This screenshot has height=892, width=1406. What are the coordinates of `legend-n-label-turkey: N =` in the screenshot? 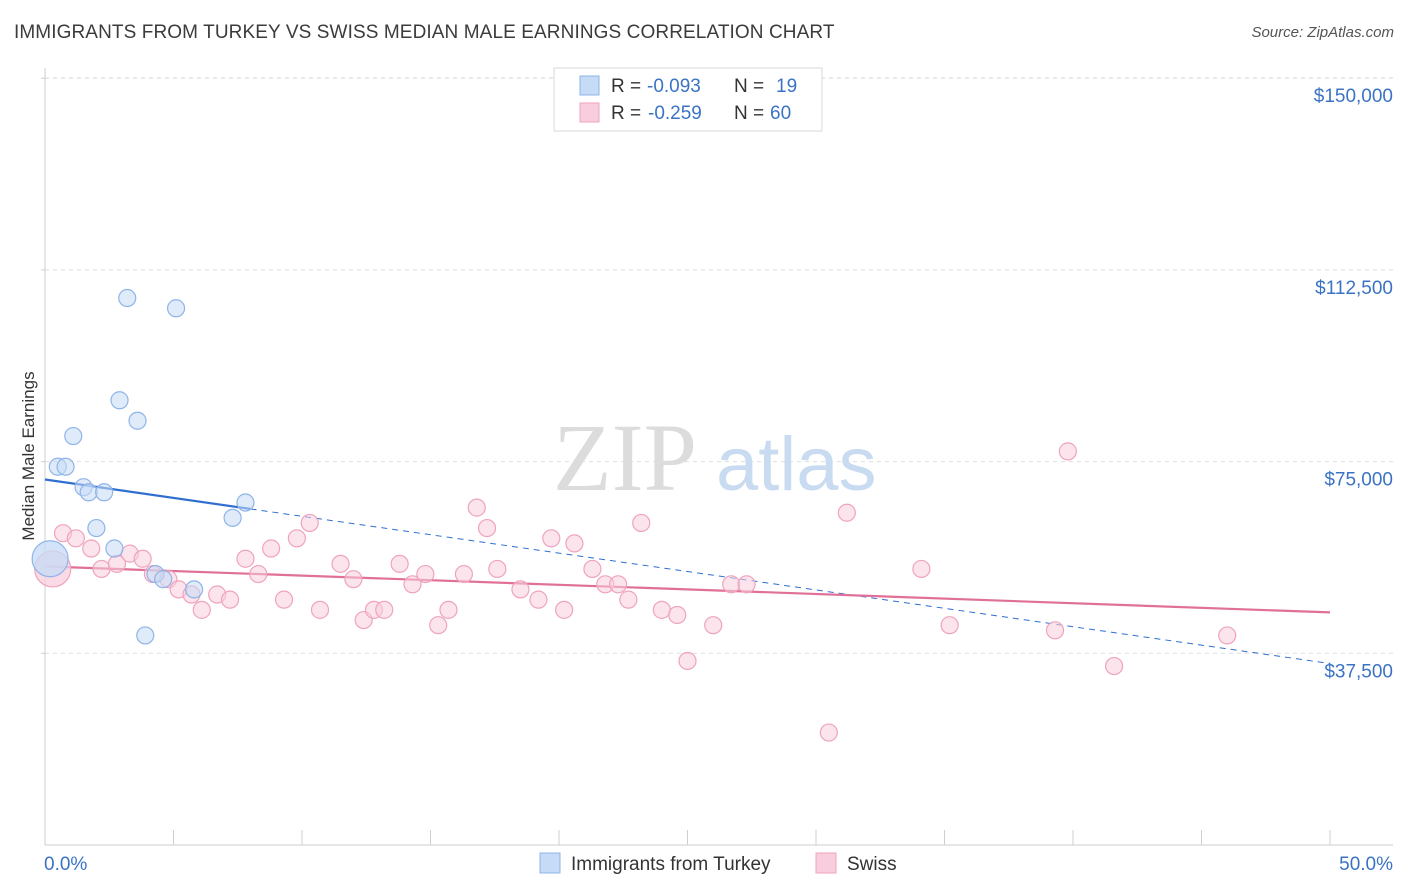 It's located at (749, 86).